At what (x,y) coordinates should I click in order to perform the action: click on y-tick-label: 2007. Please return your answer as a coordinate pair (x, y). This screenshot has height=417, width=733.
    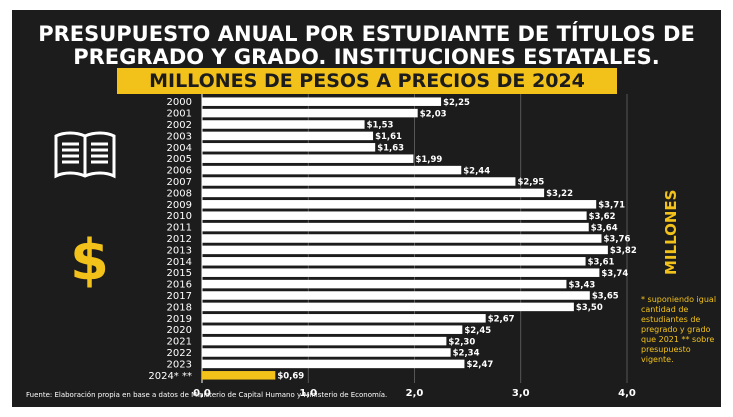
    Looking at the image, I should click on (179, 182).